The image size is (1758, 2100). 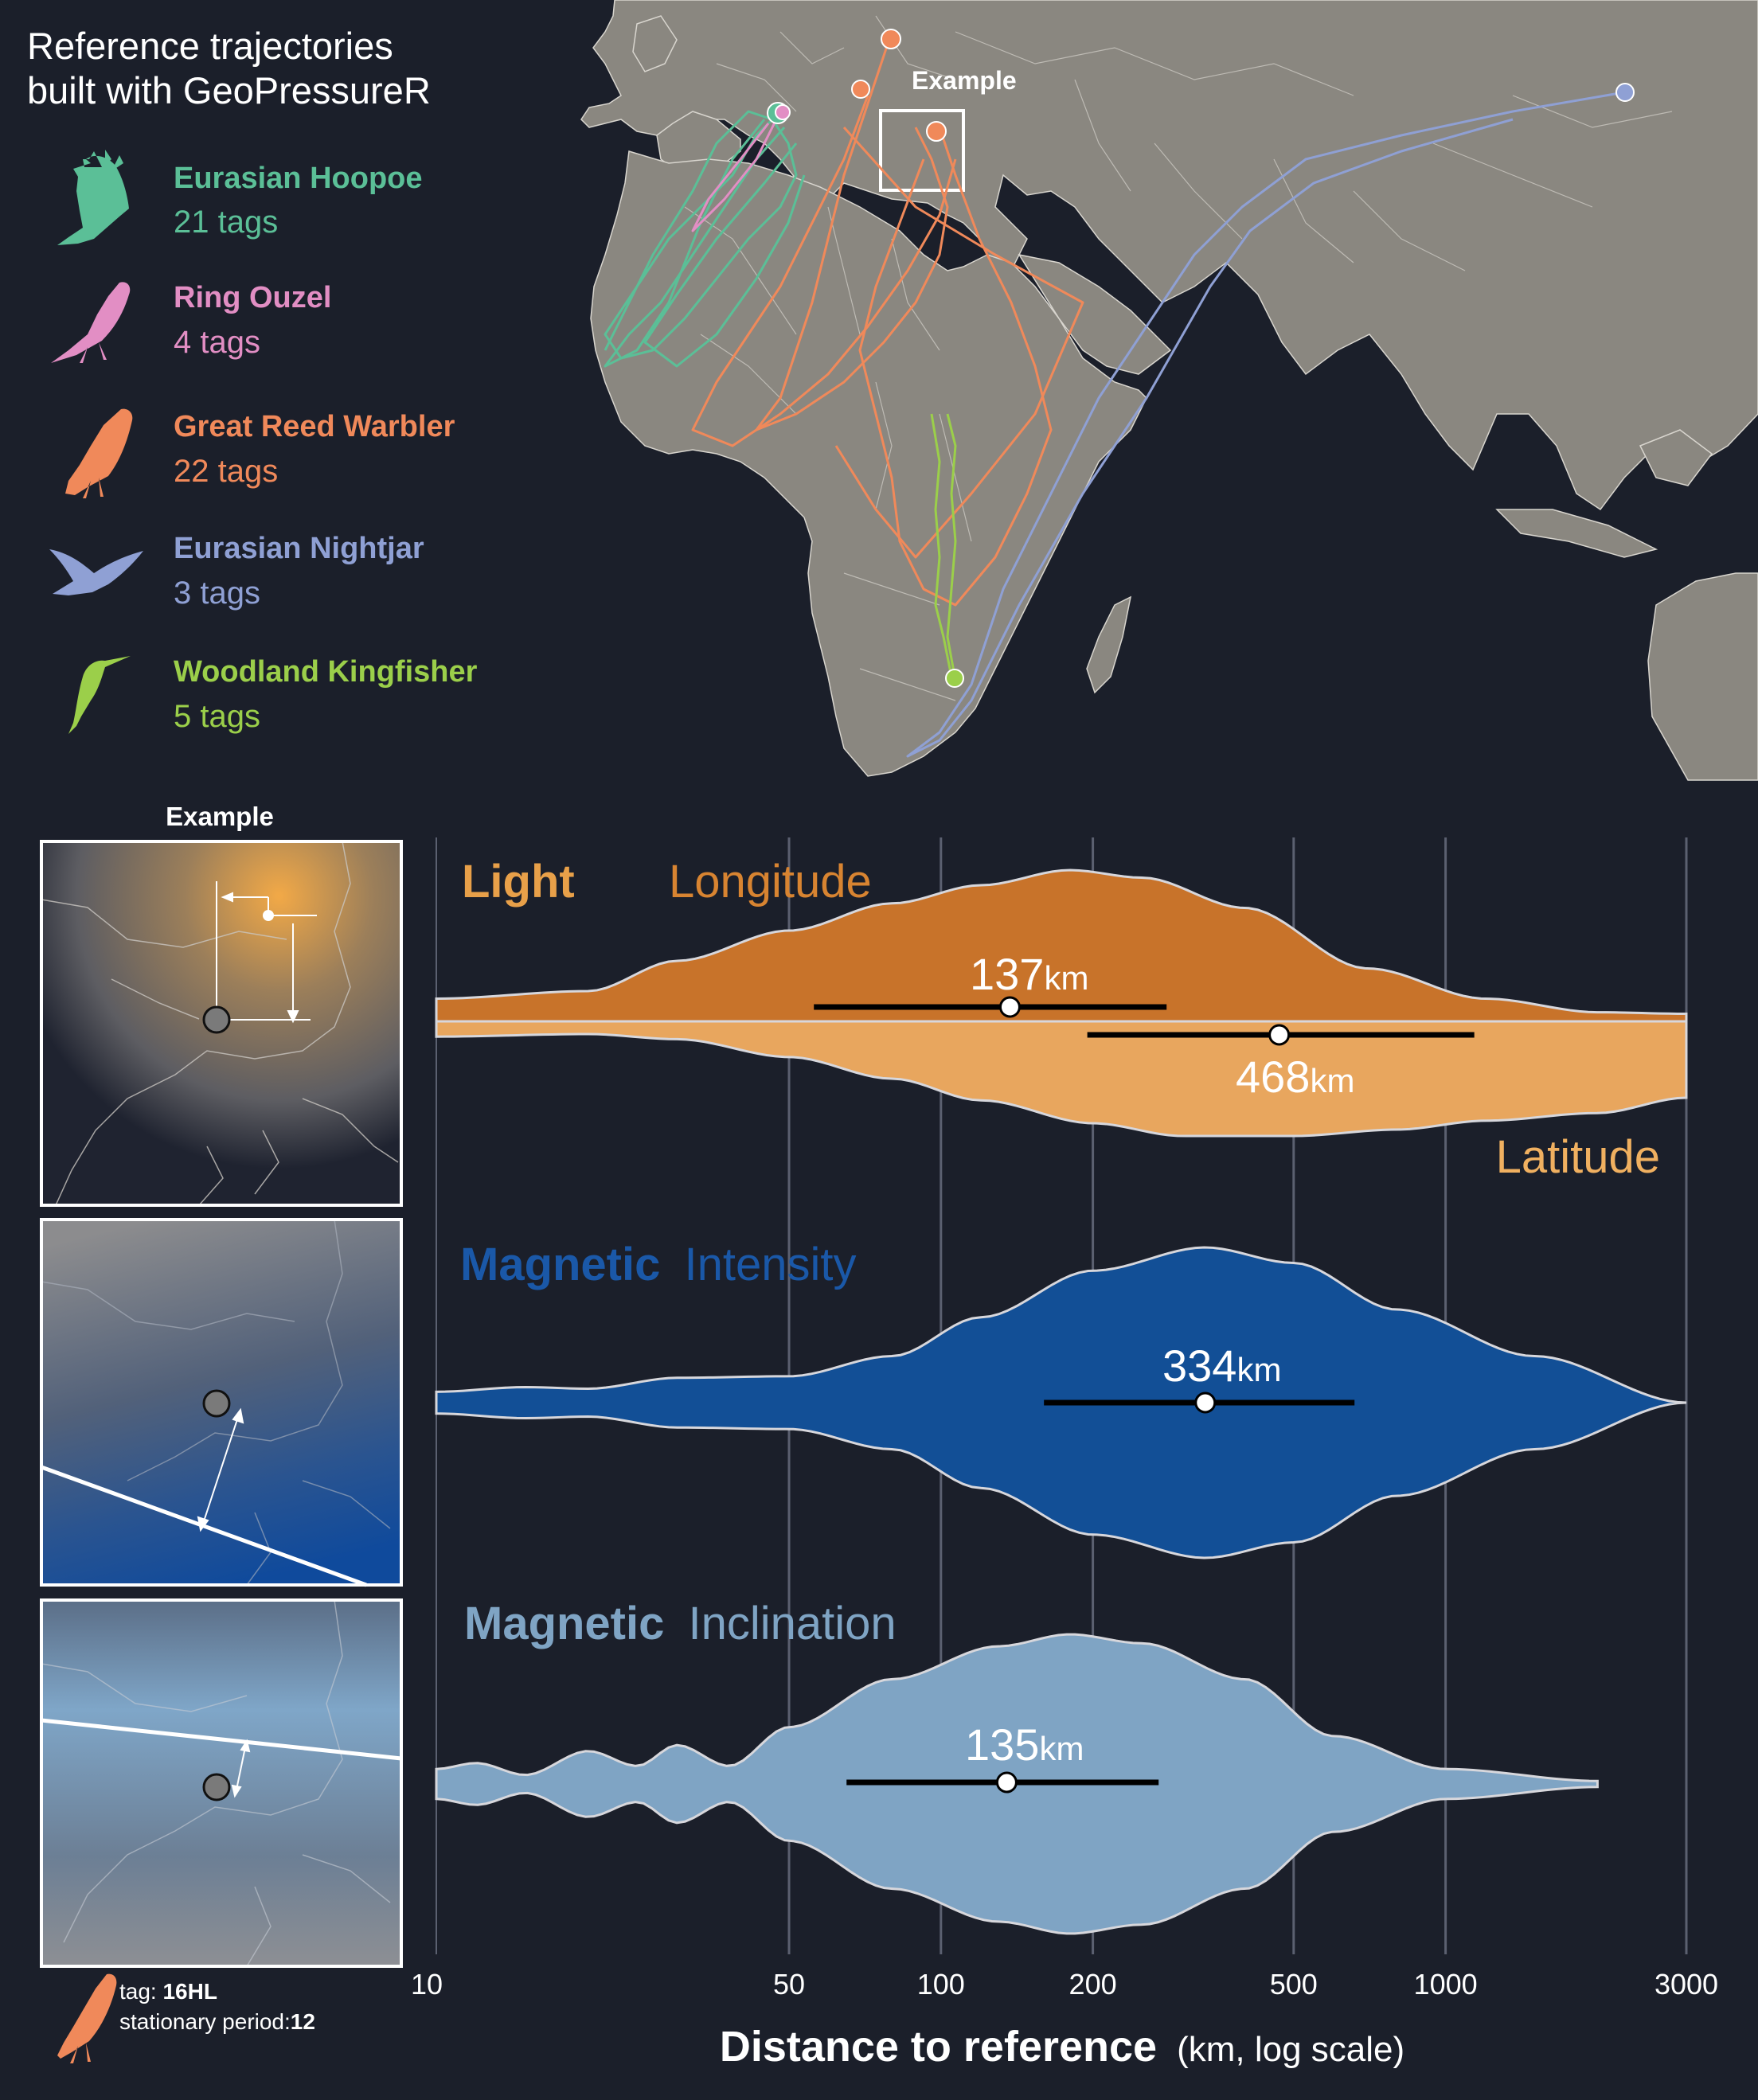 I want to click on series-title-light: Light, so click(x=519, y=882).